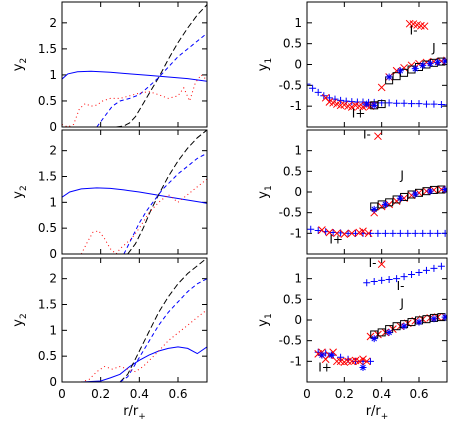 The height and width of the screenshot is (424, 450). I want to click on x-axis-label: r/r+, so click(134, 413).